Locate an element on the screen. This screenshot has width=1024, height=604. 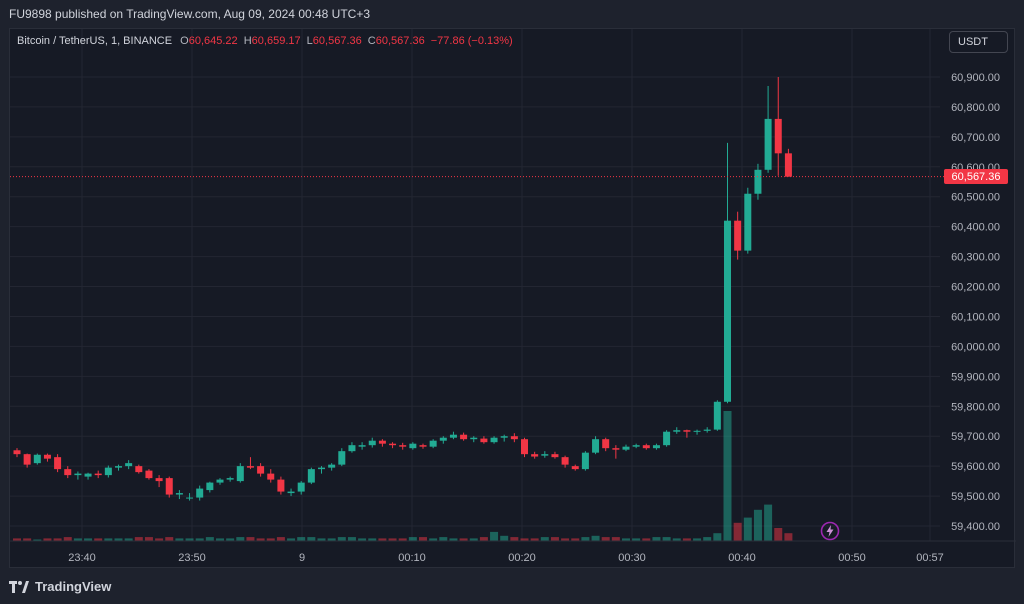
tradingview-logo-icon is located at coordinates (19, 586).